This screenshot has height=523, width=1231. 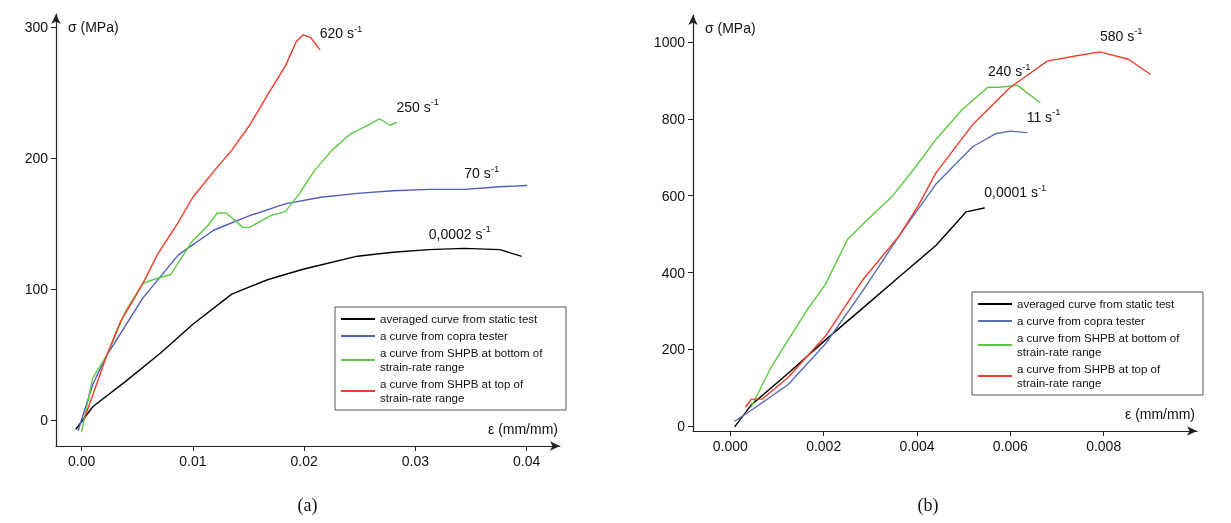 I want to click on y-tick-label: 600, so click(x=673, y=195).